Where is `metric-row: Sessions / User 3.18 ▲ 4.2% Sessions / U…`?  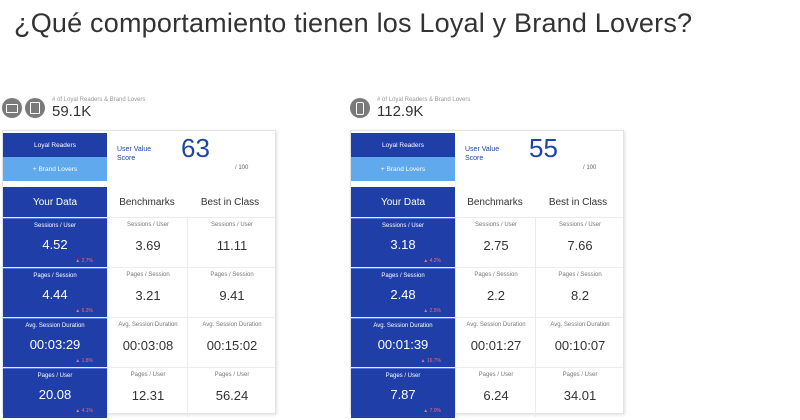 metric-row: Sessions / User 3.18 ▲ 4.2% Sessions / U… is located at coordinates (487, 242).